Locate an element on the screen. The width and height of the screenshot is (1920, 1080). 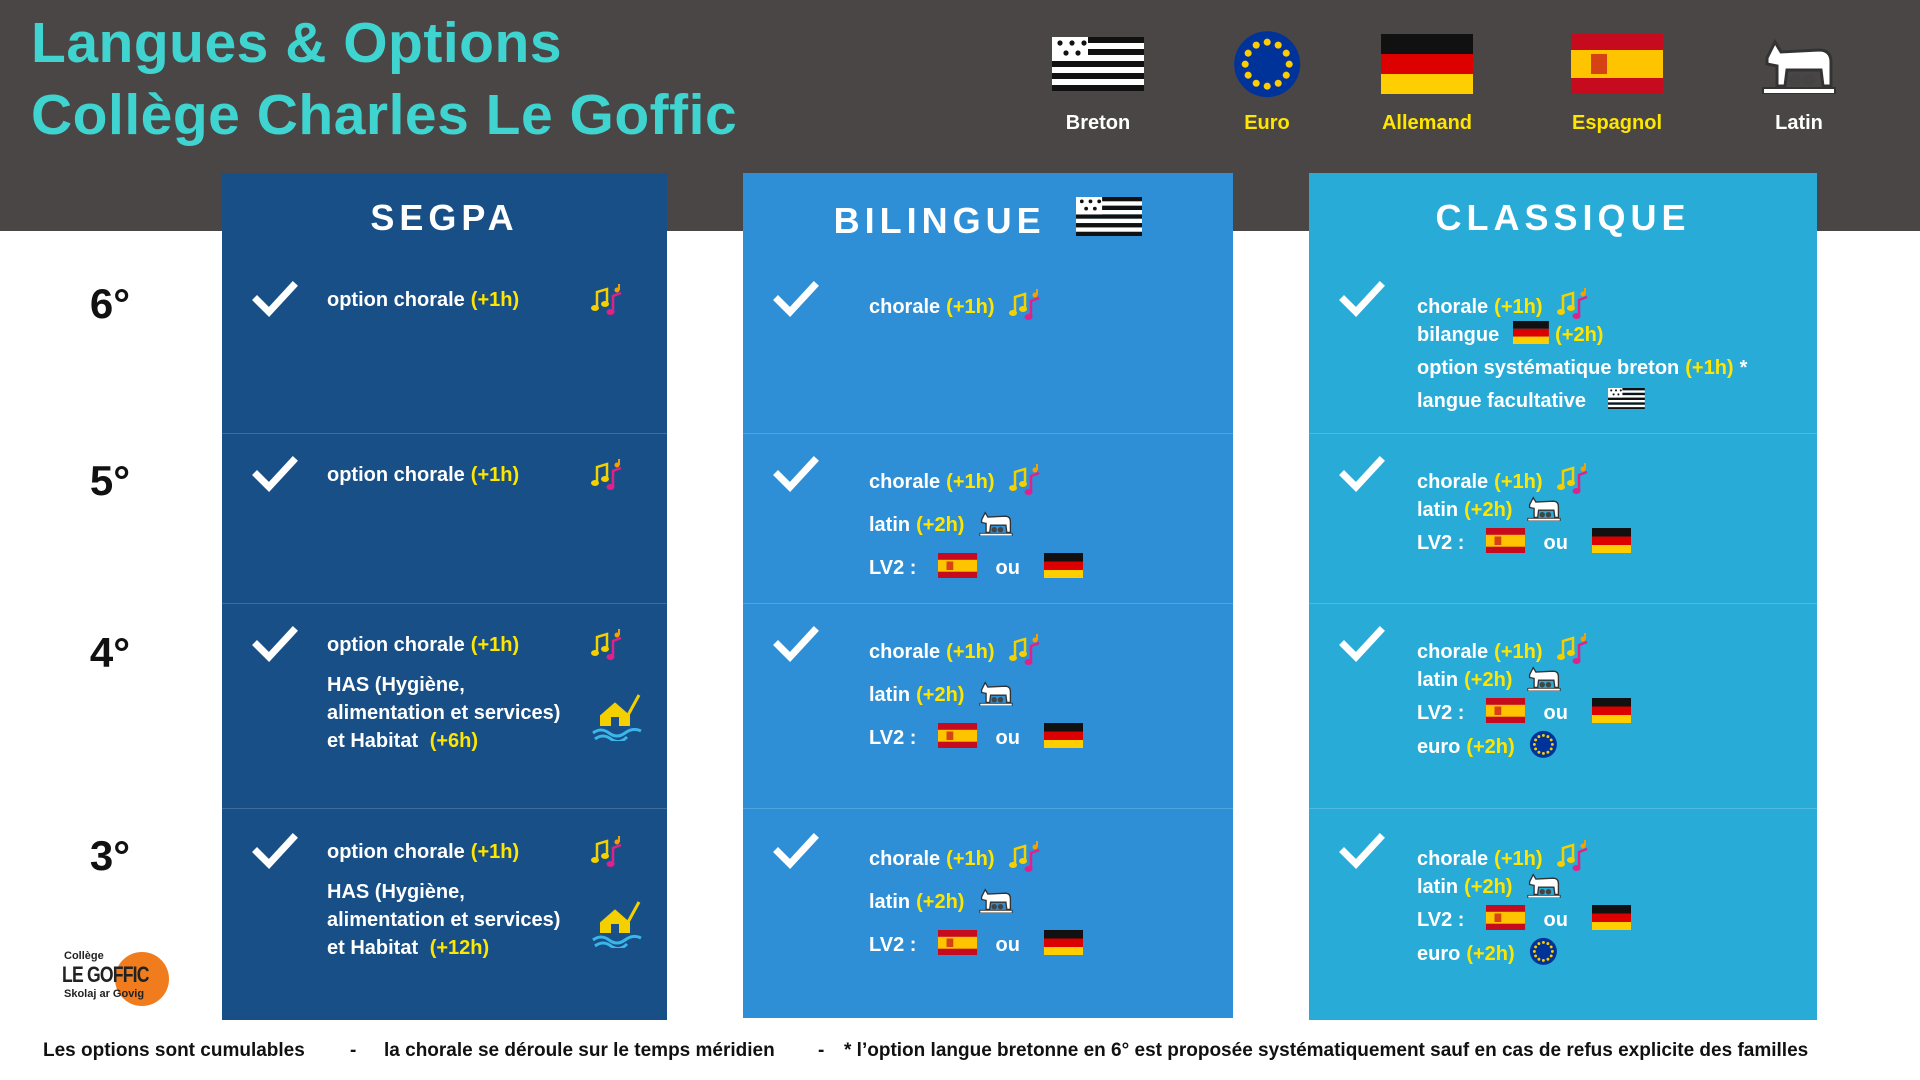
icon-wolf is located at coordinates (996, 695).